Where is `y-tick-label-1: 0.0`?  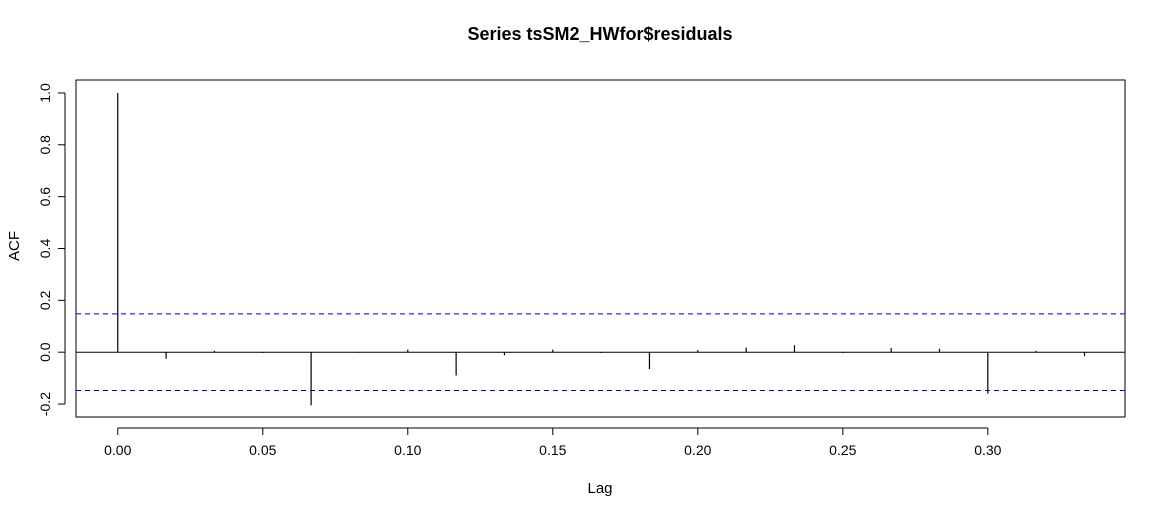
y-tick-label-1: 0.0 is located at coordinates (45, 352).